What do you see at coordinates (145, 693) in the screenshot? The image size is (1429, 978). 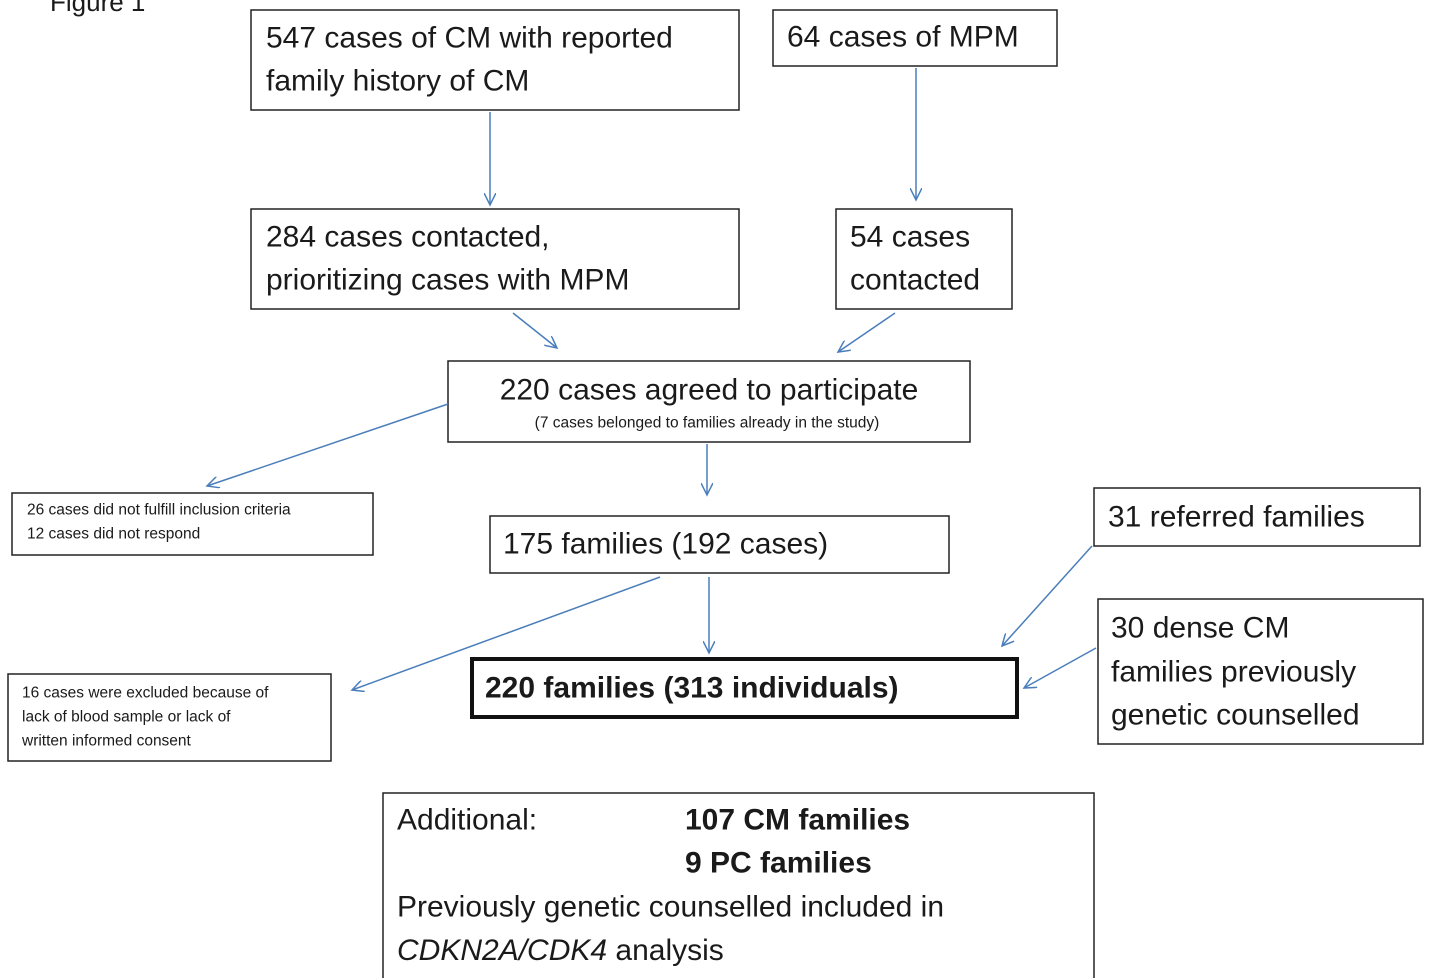 I see `box-text: 16 cases were excluded because of` at bounding box center [145, 693].